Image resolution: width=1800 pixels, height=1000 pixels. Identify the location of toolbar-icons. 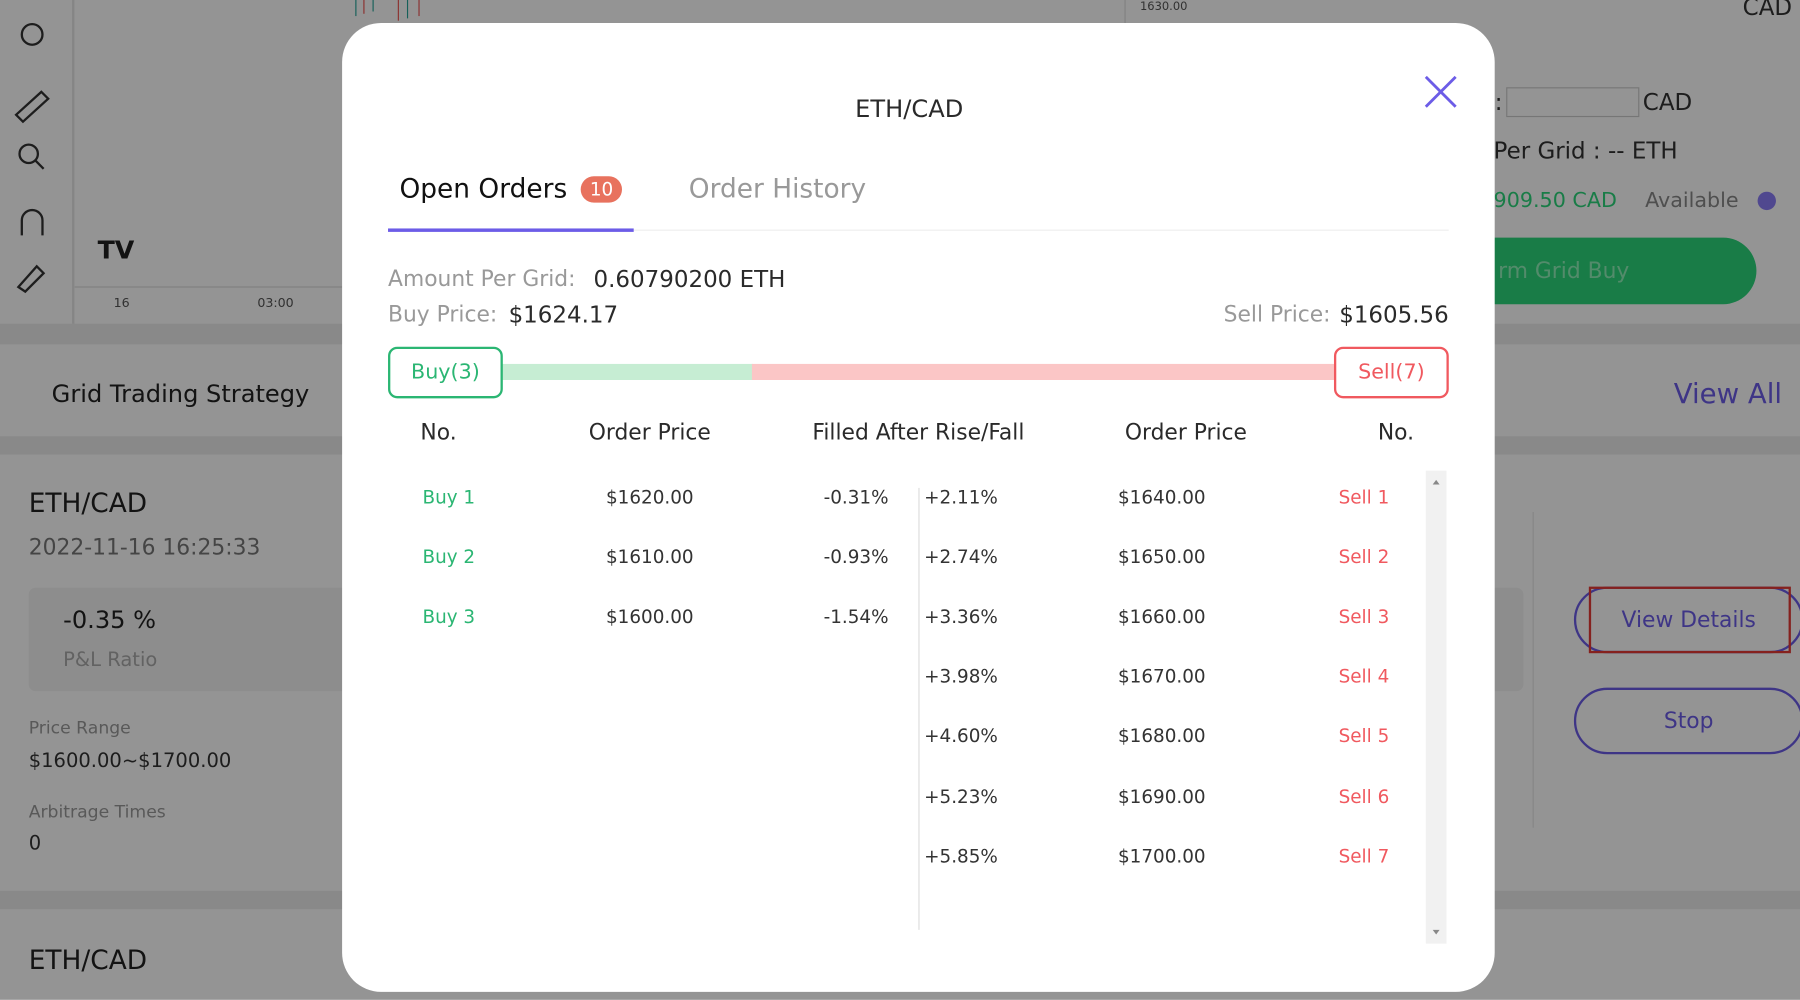
(32, 158).